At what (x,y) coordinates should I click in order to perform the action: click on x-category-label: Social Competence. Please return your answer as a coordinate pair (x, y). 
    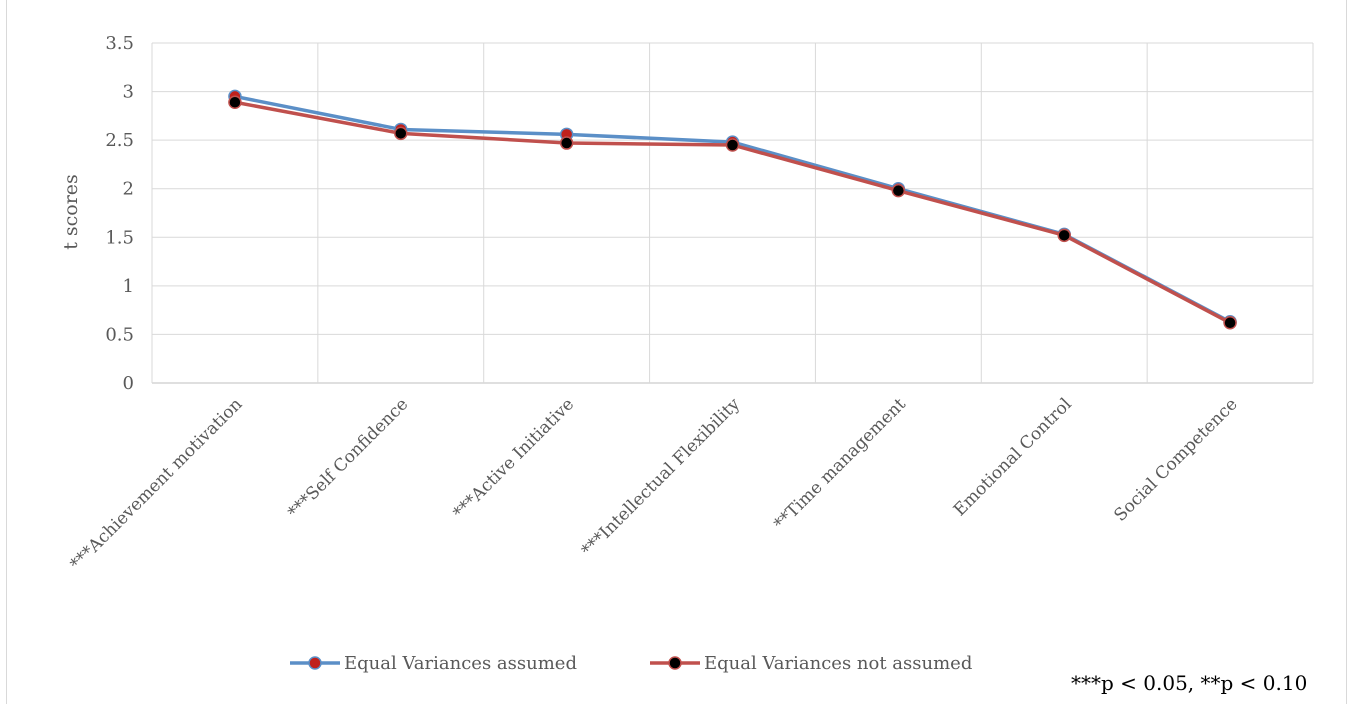
    Looking at the image, I should click on (1175, 459).